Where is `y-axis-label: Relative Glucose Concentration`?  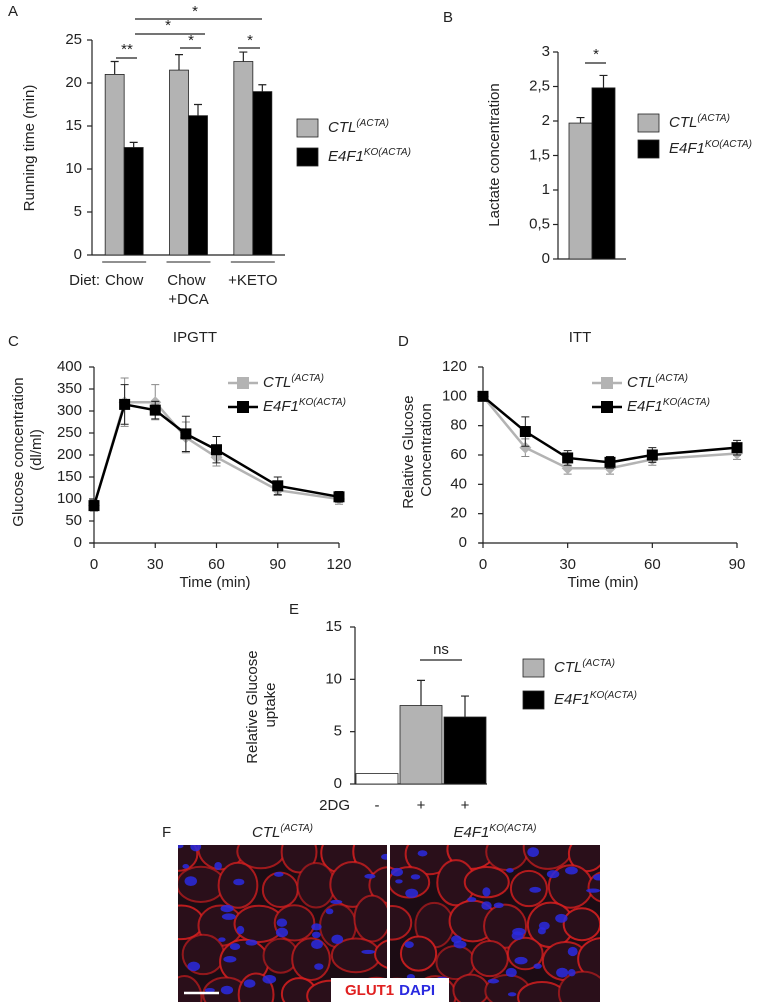
y-axis-label: Relative Glucose Concentration is located at coordinates (417, 450).